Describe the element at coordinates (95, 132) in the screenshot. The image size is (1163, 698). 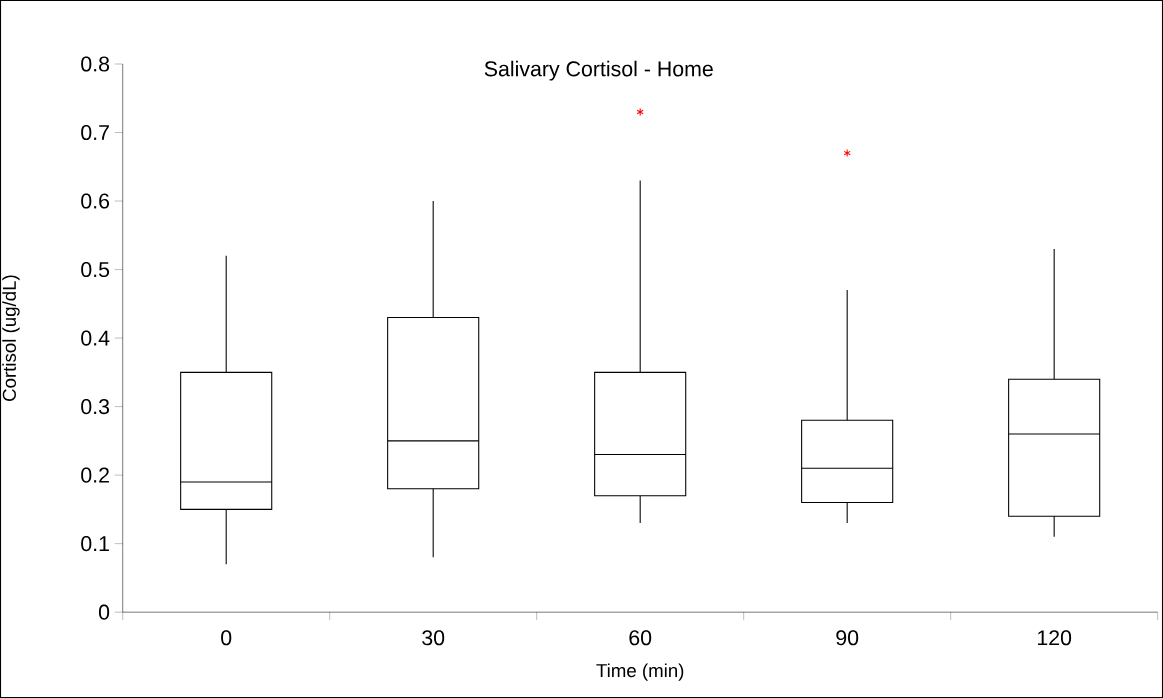
I see `y-tick-label: 0.7` at that location.